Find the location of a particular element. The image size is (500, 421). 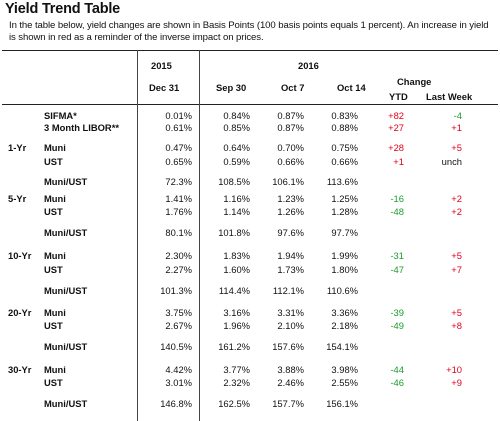

row-group-label: 5-Yr is located at coordinates (17, 198).